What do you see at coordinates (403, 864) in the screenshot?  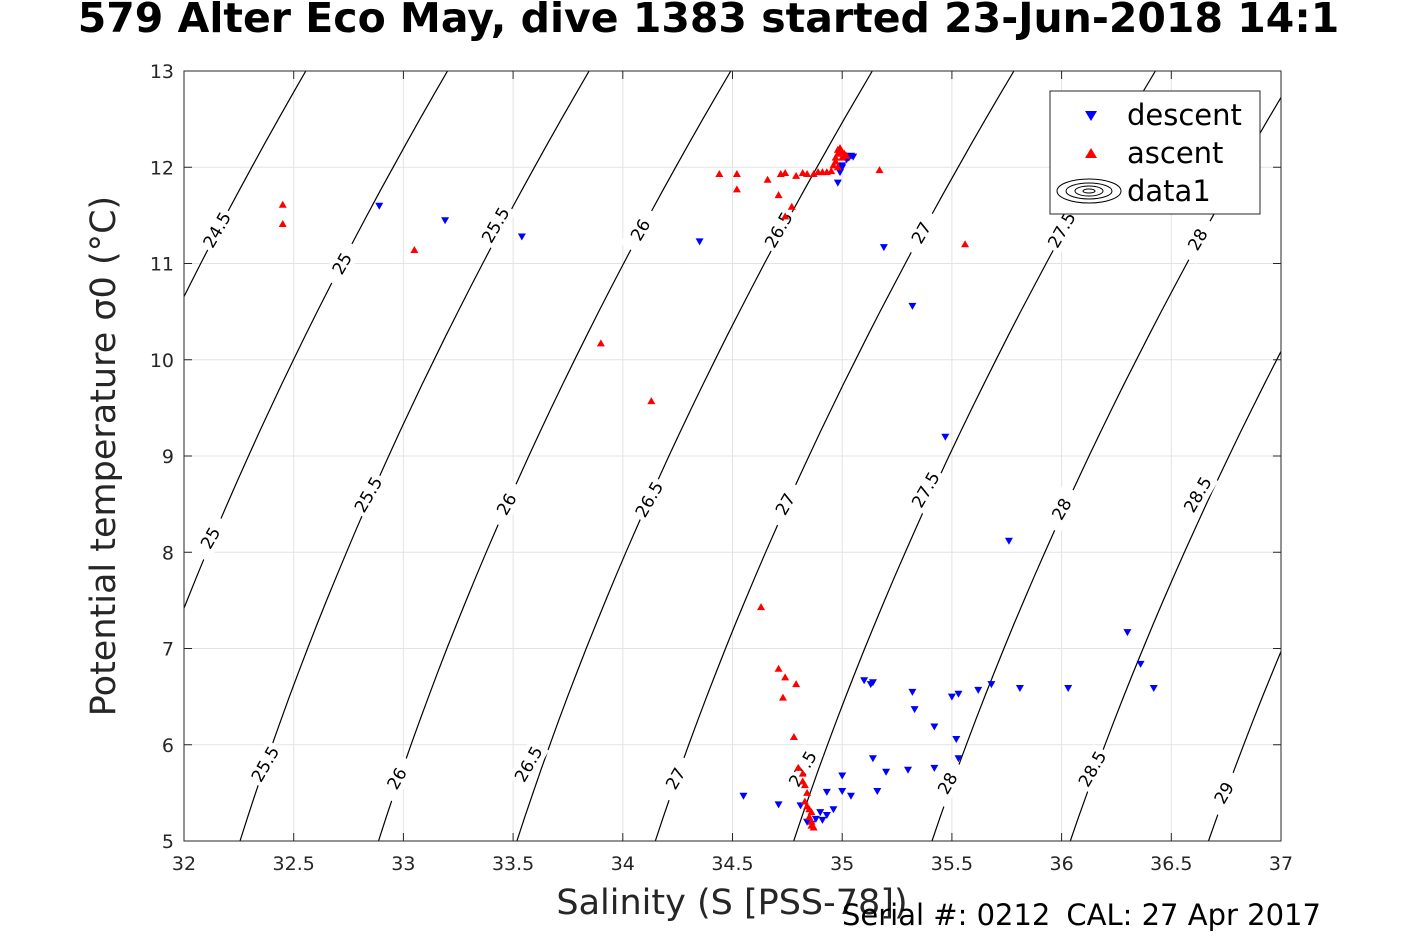 I see `x-tick-label: 33` at bounding box center [403, 864].